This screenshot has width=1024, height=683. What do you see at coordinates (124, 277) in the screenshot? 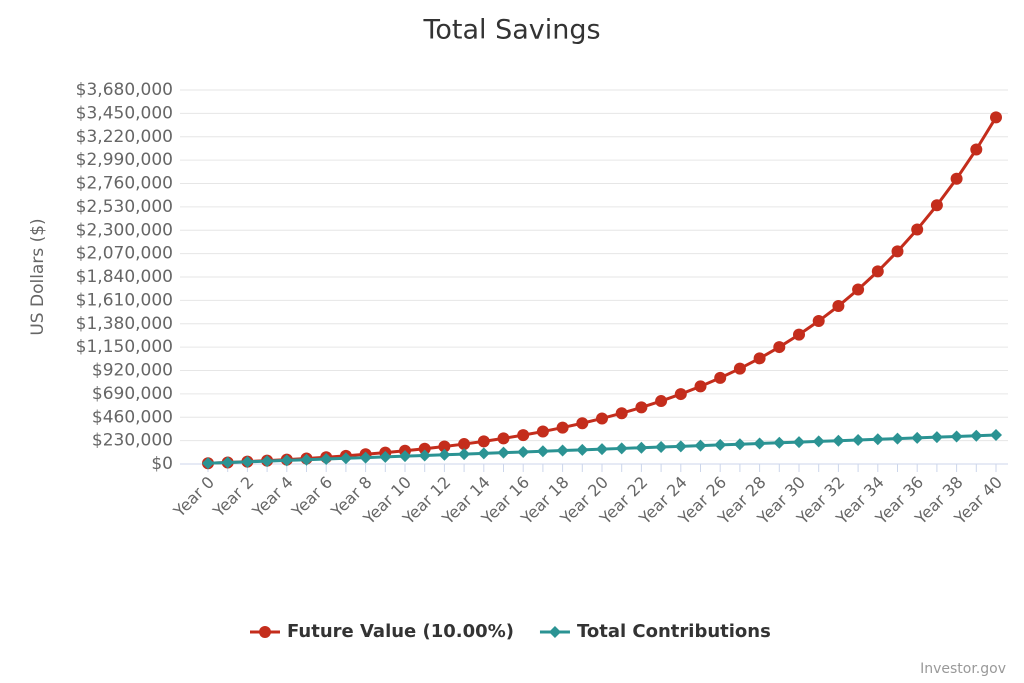
I see `y-tick-label: $1,840,000` at bounding box center [124, 277].